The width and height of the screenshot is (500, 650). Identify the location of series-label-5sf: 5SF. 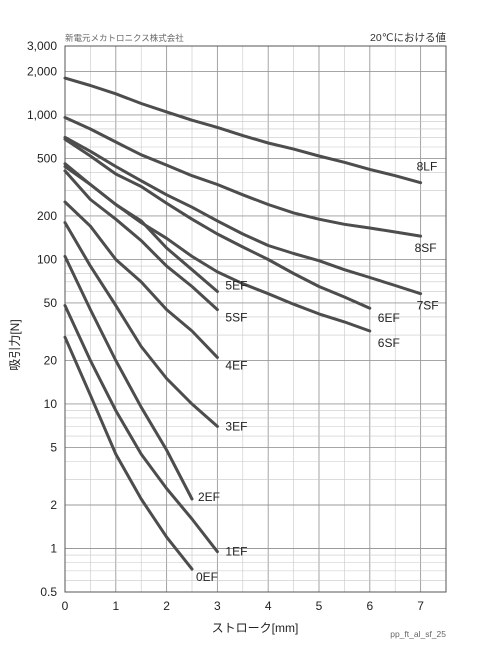
(236, 318).